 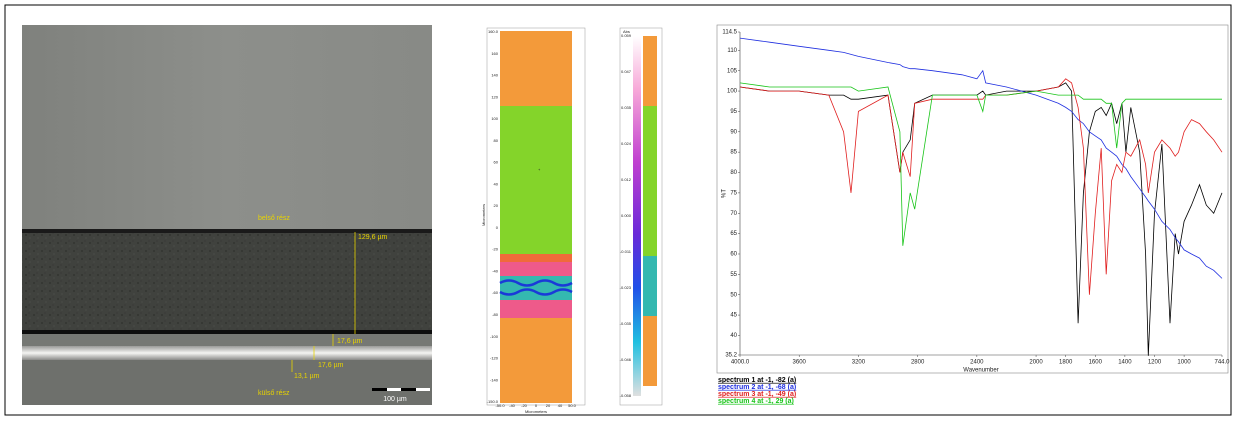 I want to click on y-tick-label: 50, so click(x=733, y=295).